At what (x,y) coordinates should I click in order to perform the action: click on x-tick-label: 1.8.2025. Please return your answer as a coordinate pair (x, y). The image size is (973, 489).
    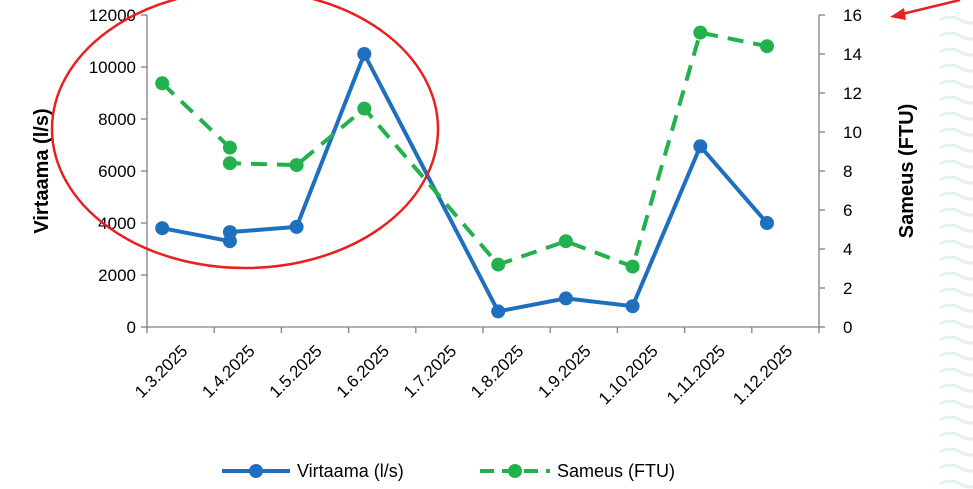
    Looking at the image, I should click on (497, 371).